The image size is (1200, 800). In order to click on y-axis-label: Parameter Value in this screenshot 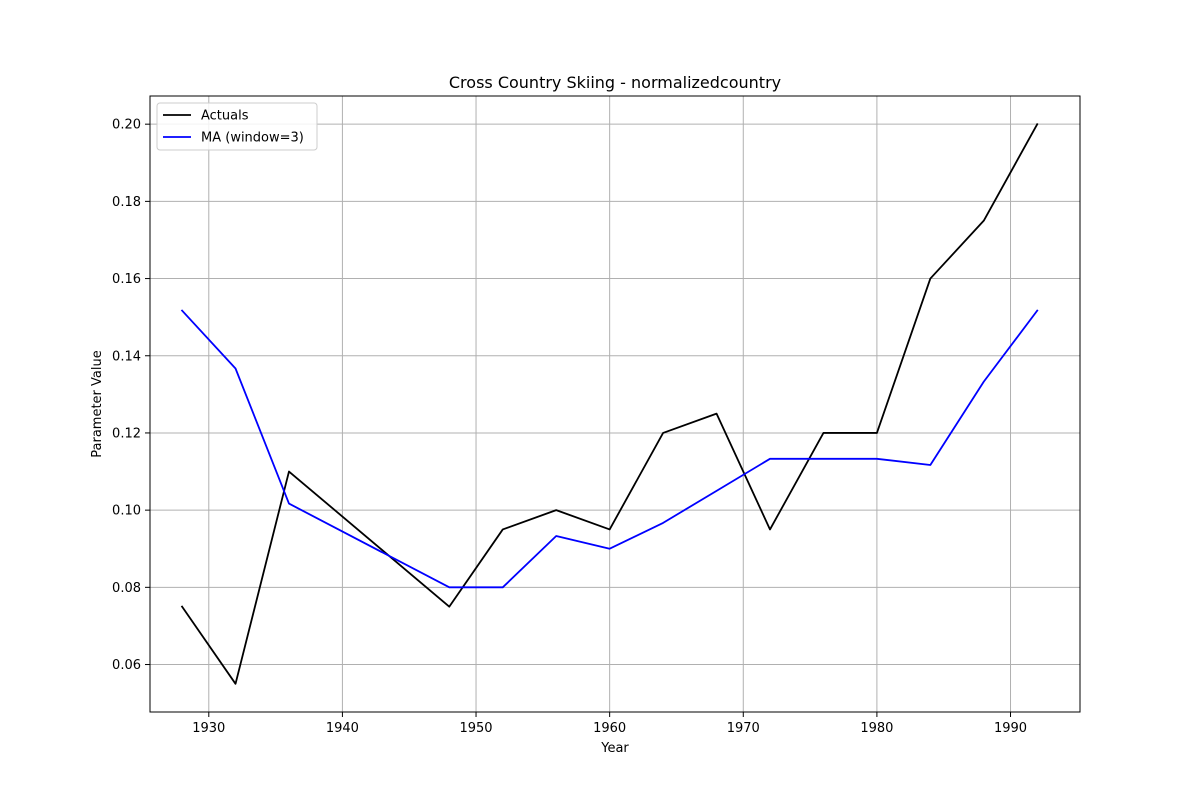, I will do `click(97, 403)`.